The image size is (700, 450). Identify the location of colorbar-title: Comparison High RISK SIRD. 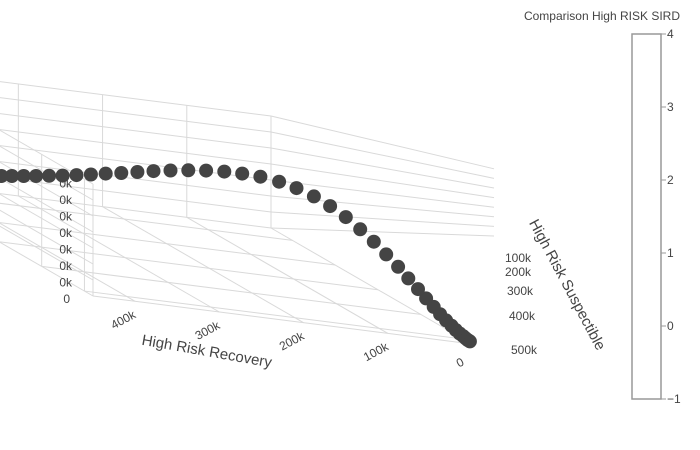
(602, 16).